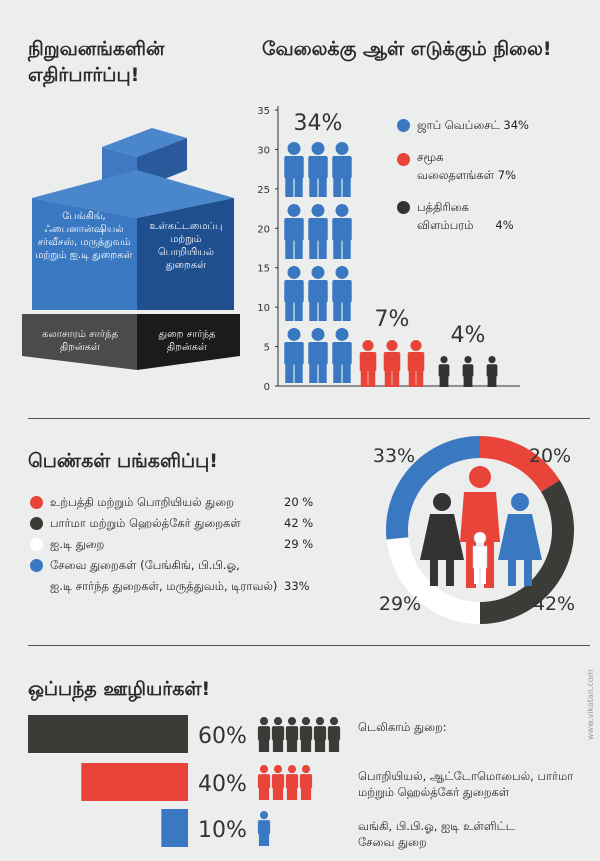 The image size is (600, 861). I want to click on contract-pct-2: 10%, so click(222, 830).